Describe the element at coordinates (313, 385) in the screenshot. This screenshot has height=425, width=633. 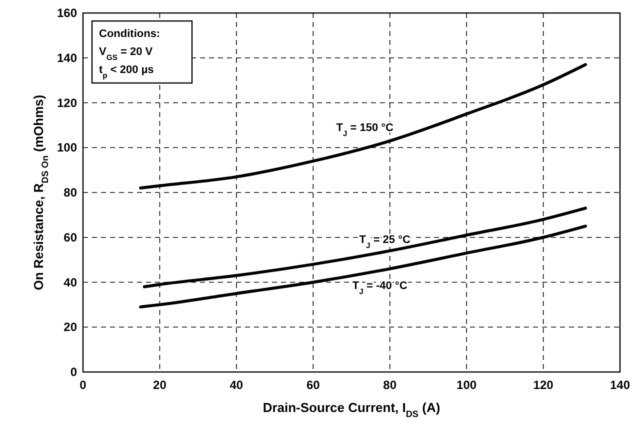
I see `x-tick-label: 60` at that location.